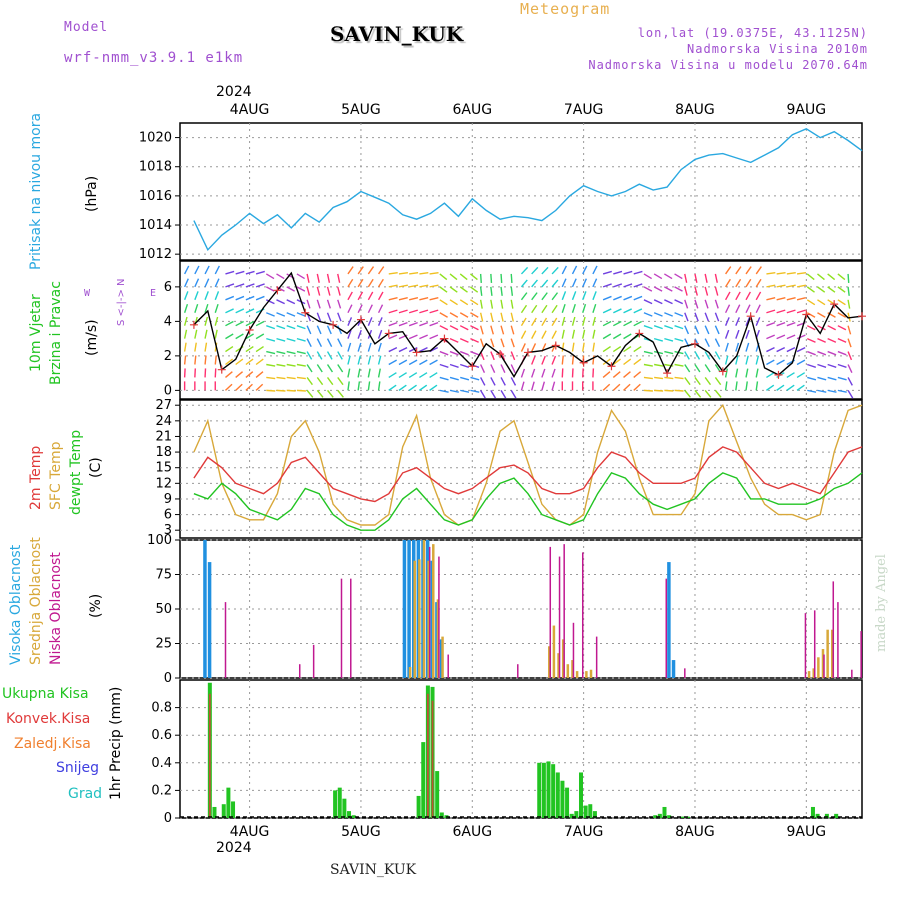  I want to click on day-label-bottom: 4AUG, so click(250, 832).